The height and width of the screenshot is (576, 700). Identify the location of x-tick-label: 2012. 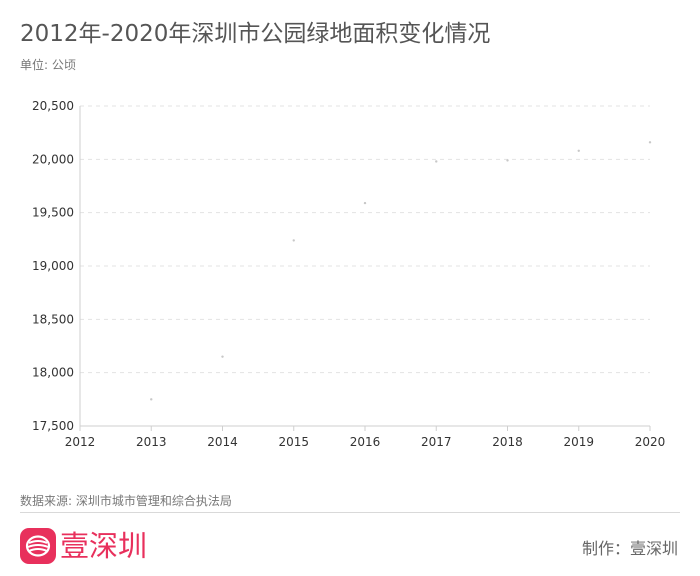
(80, 442).